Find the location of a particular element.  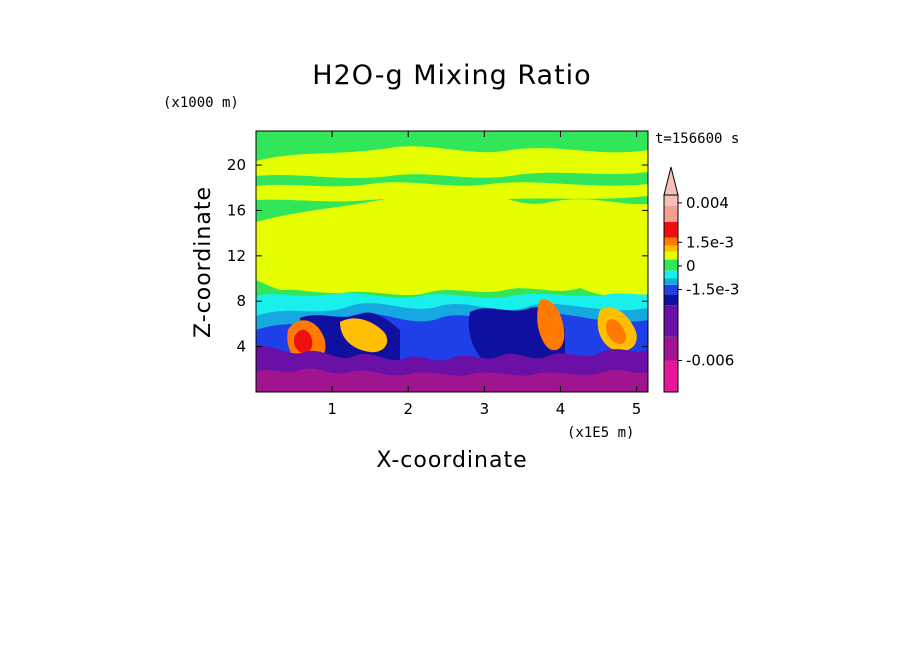

y-axis: 4 8 12 16 20 is located at coordinates (437, 256).